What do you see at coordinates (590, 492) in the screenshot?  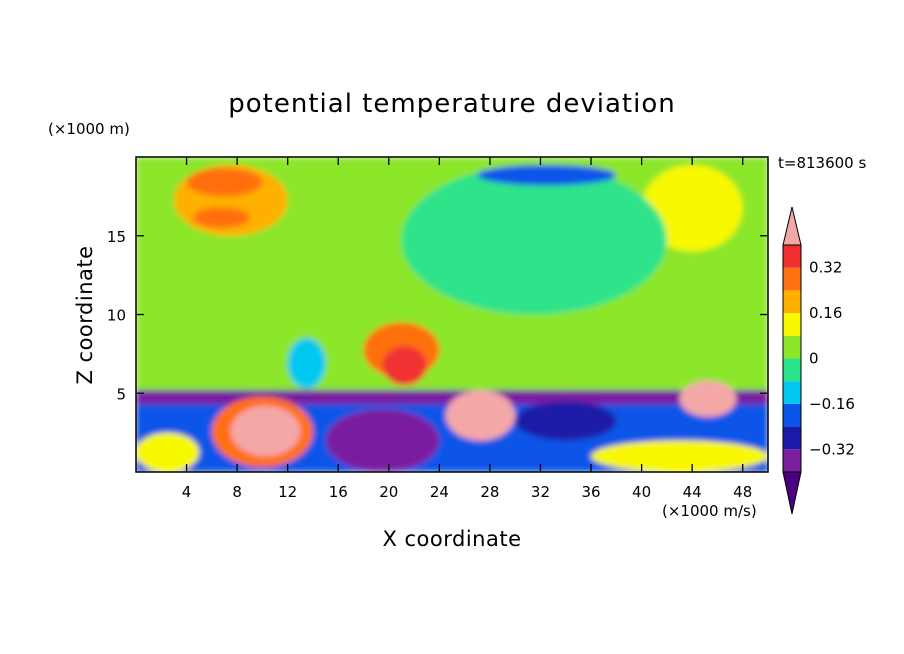 I see `x-tick-label: 36` at bounding box center [590, 492].